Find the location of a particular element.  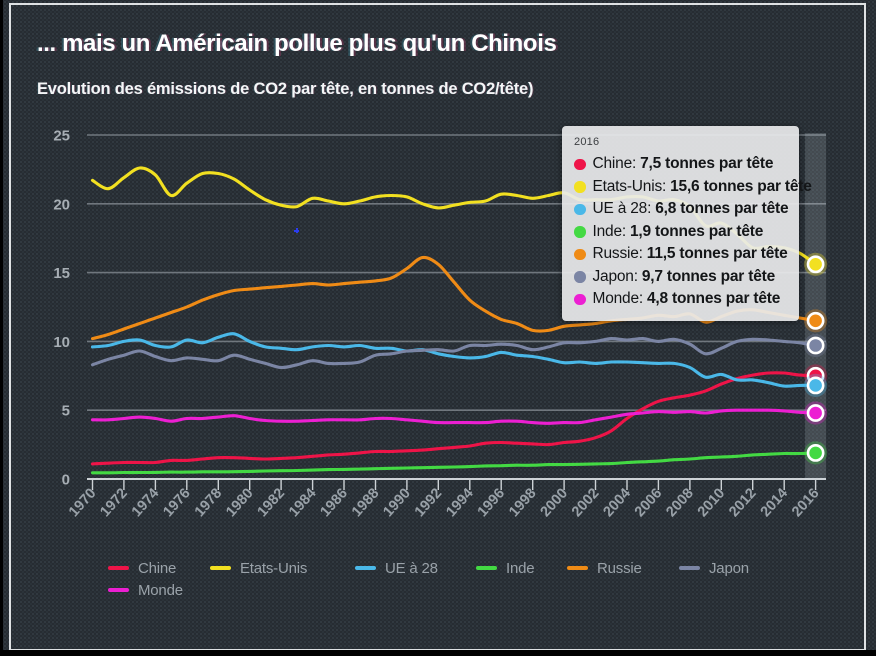

legend-item-japon: Japon is located at coordinates (714, 568).